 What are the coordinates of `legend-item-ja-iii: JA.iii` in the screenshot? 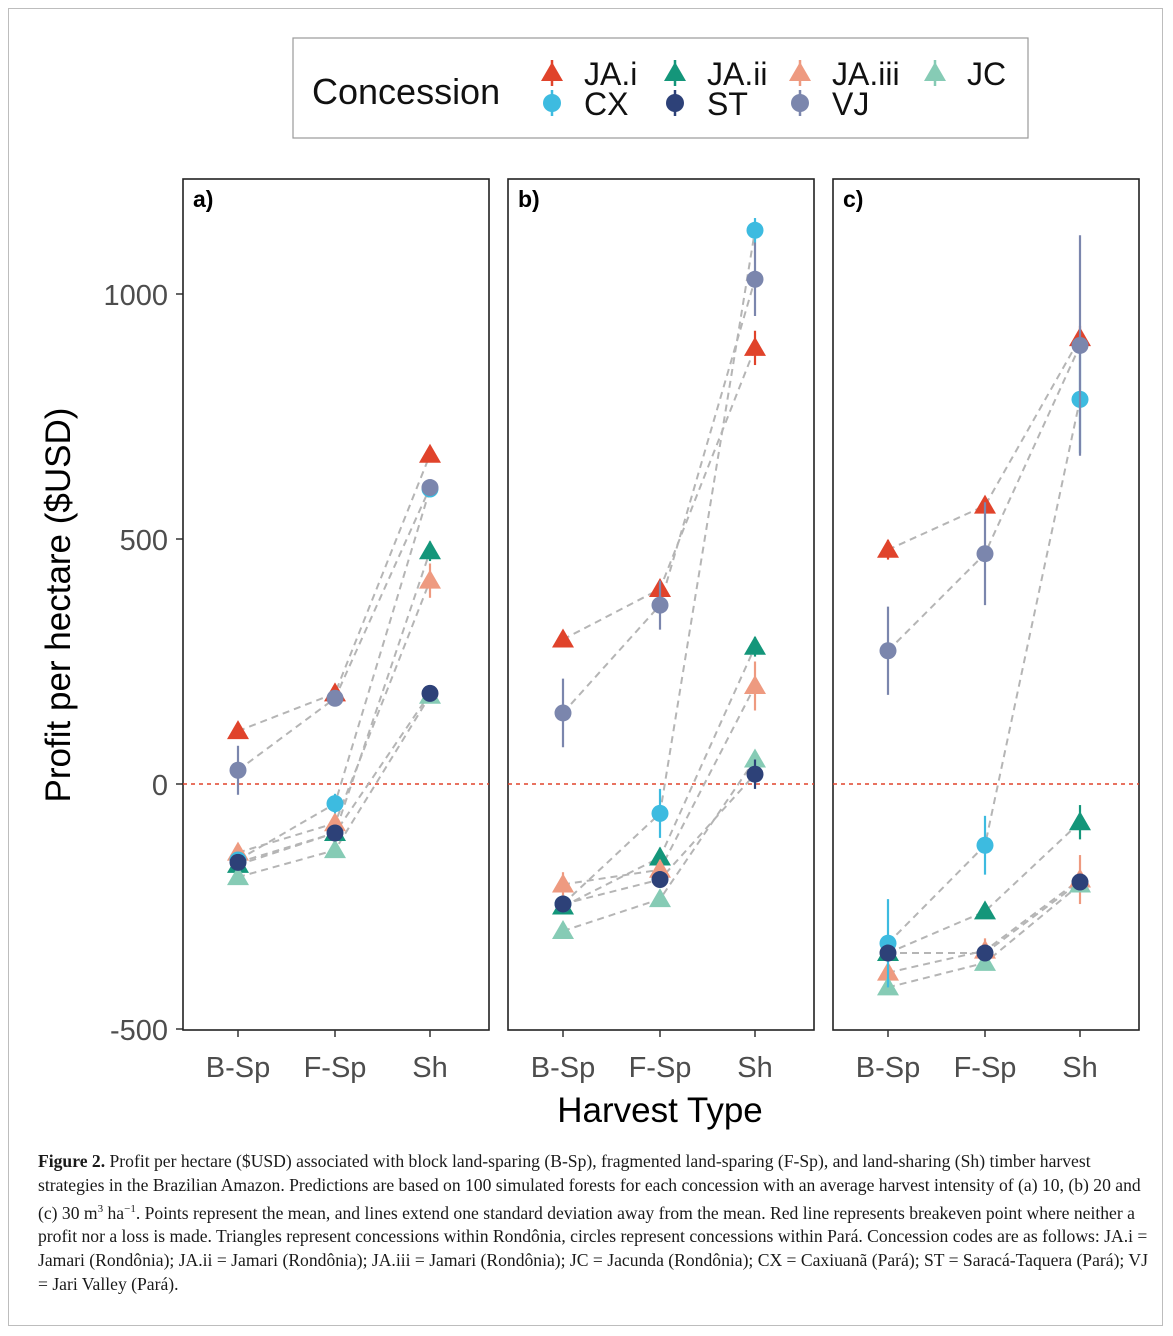 It's located at (844, 74).